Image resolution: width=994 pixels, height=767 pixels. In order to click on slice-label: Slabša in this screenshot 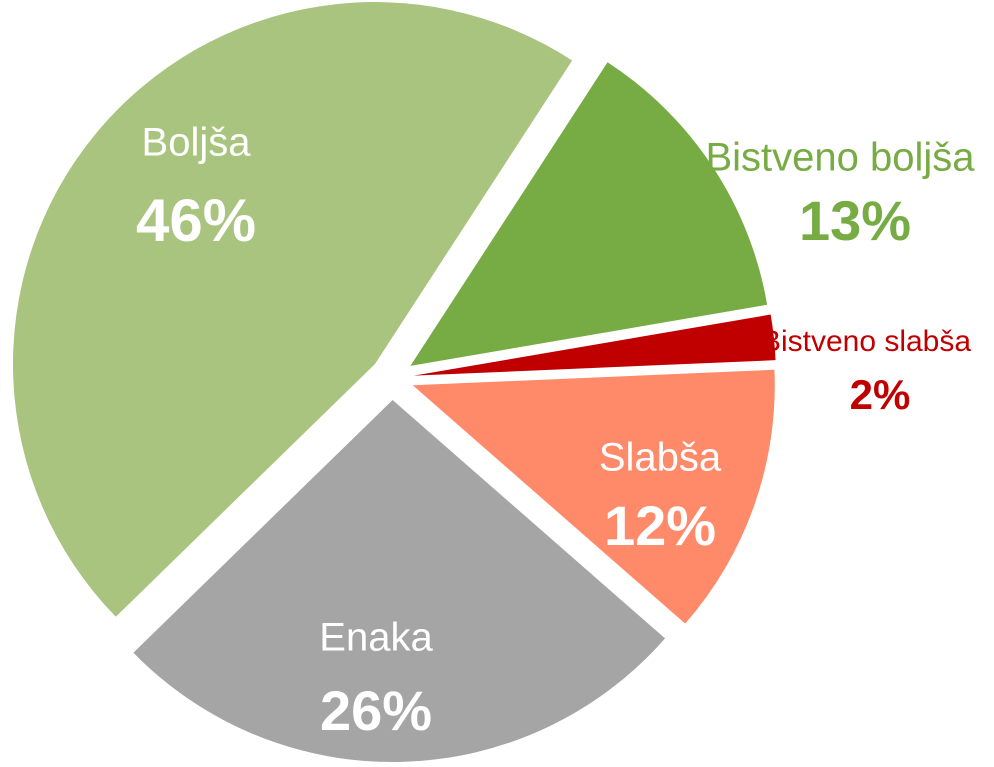, I will do `click(660, 458)`.